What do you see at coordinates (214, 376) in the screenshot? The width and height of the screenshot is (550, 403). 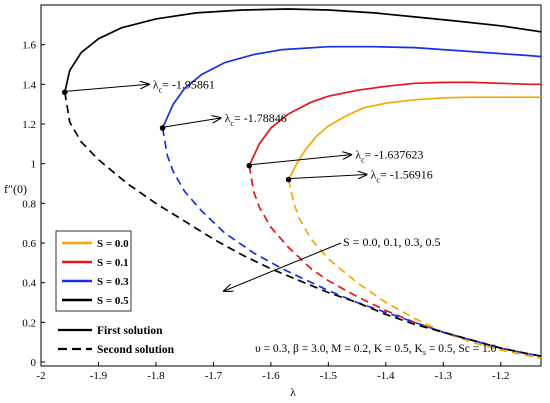 I see `x-tick-label: -1.7` at bounding box center [214, 376].